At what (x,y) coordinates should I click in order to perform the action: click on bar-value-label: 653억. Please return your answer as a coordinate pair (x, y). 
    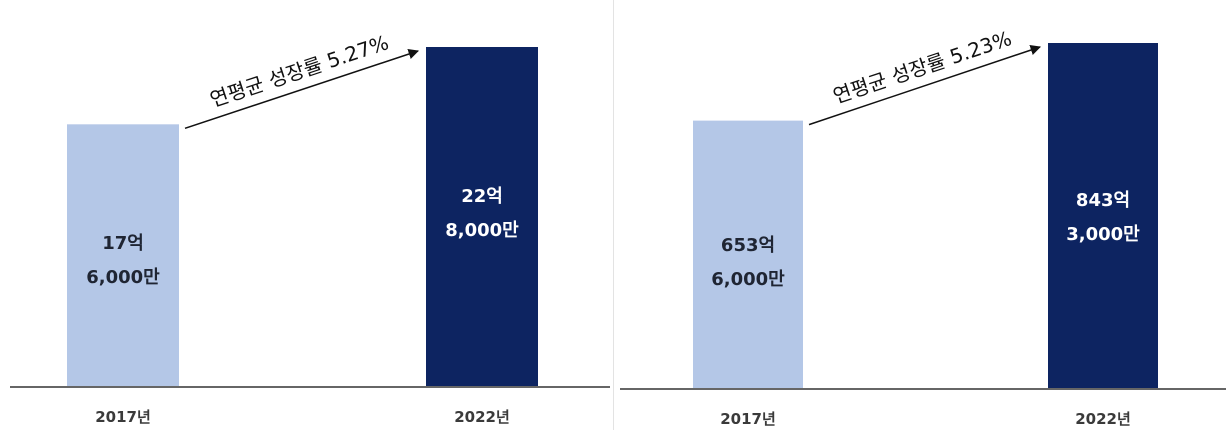
    Looking at the image, I should click on (748, 245).